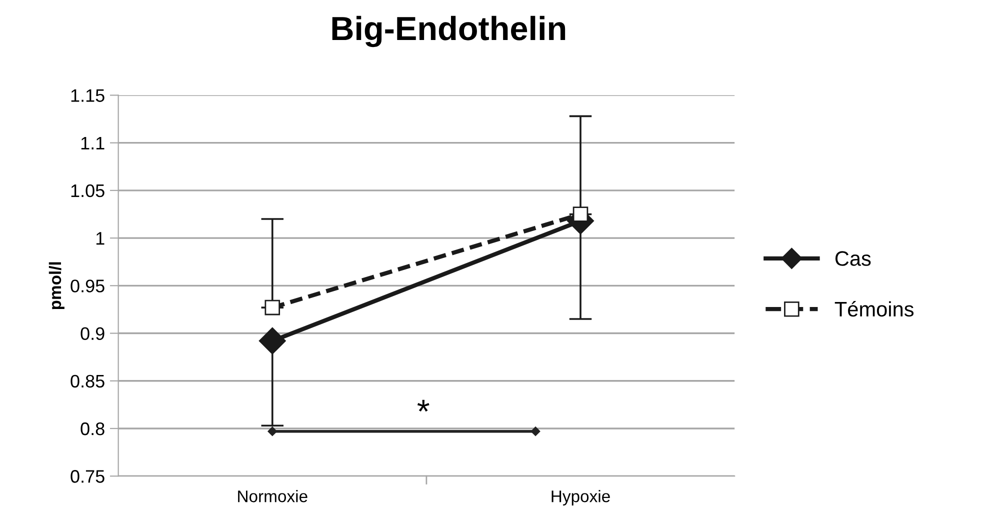  What do you see at coordinates (92, 143) in the screenshot?
I see `y-tick-label: 1.1` at bounding box center [92, 143].